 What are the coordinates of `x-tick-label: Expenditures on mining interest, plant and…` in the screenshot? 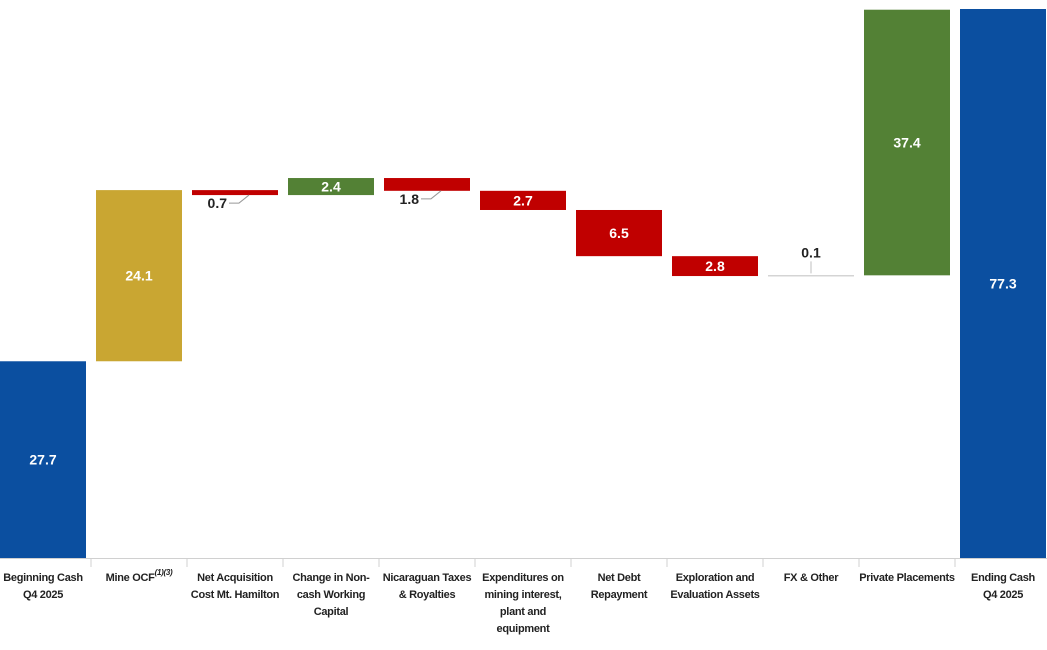 It's located at (523, 603).